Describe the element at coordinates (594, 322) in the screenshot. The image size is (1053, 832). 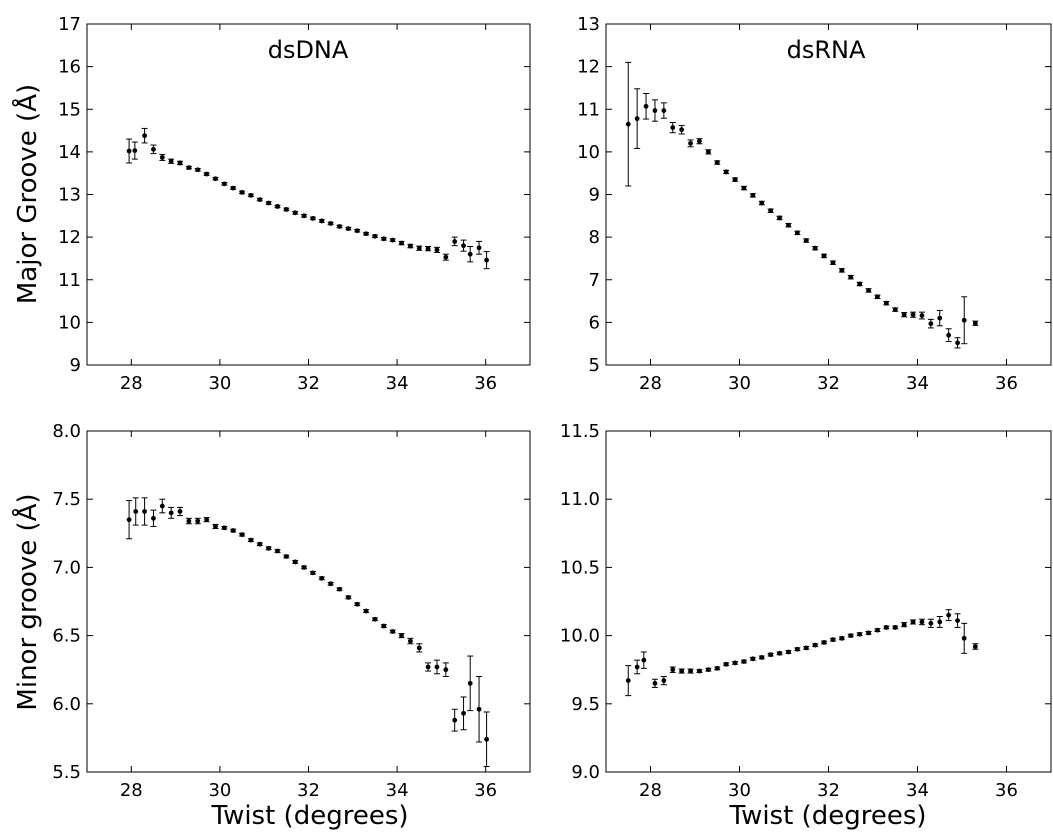
I see `y-tick-label: 6` at that location.